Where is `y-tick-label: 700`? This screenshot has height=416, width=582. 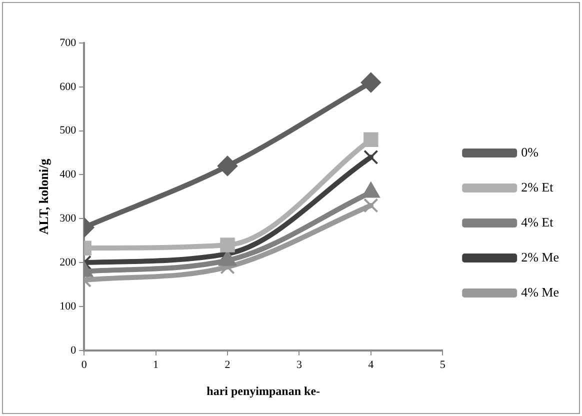 y-tick-label: 700 is located at coordinates (68, 42).